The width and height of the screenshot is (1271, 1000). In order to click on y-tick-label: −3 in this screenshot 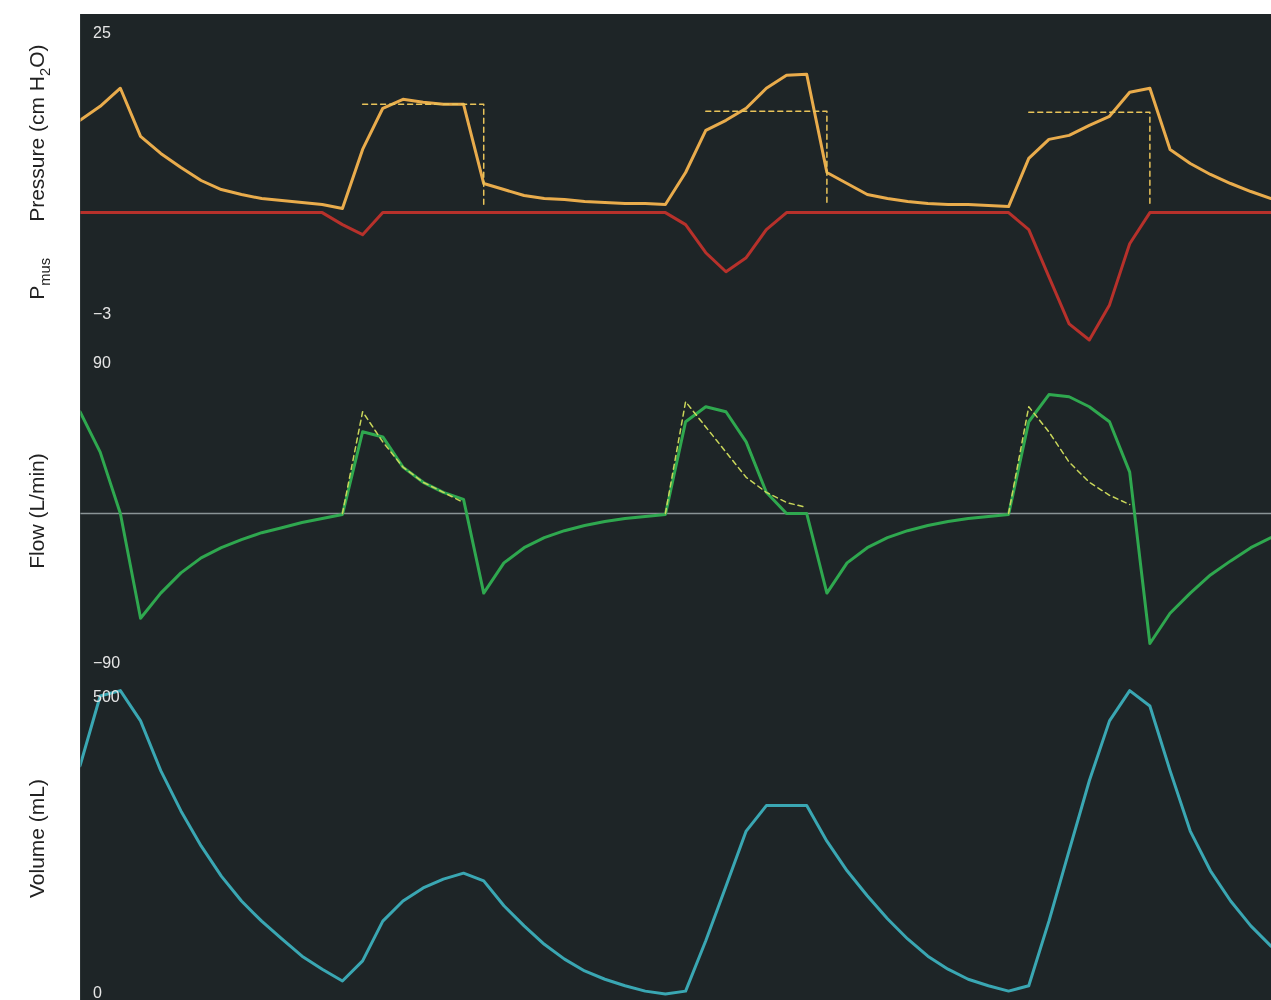, I will do `click(102, 314)`.